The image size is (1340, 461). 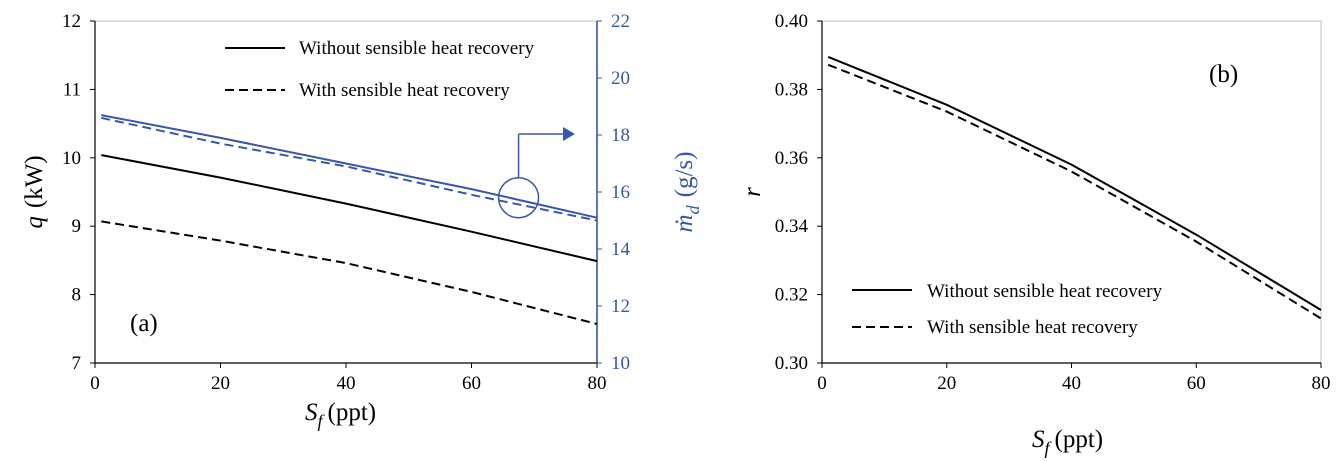 I want to click on panel-a-ytick-left-label: 10, so click(x=71, y=158).